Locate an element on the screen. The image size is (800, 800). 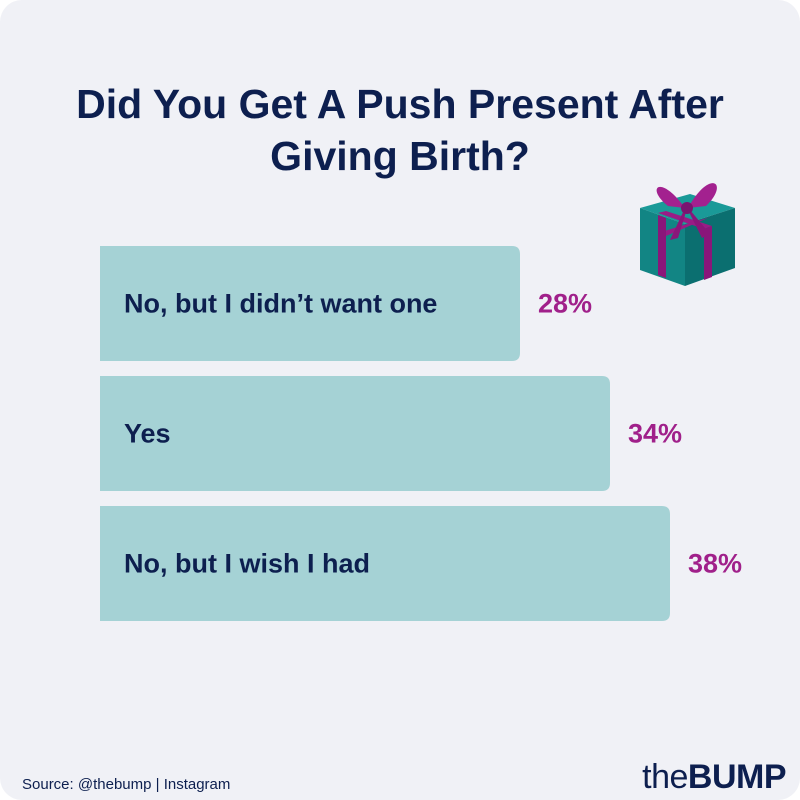
category-label: Yes is located at coordinates (147, 434).